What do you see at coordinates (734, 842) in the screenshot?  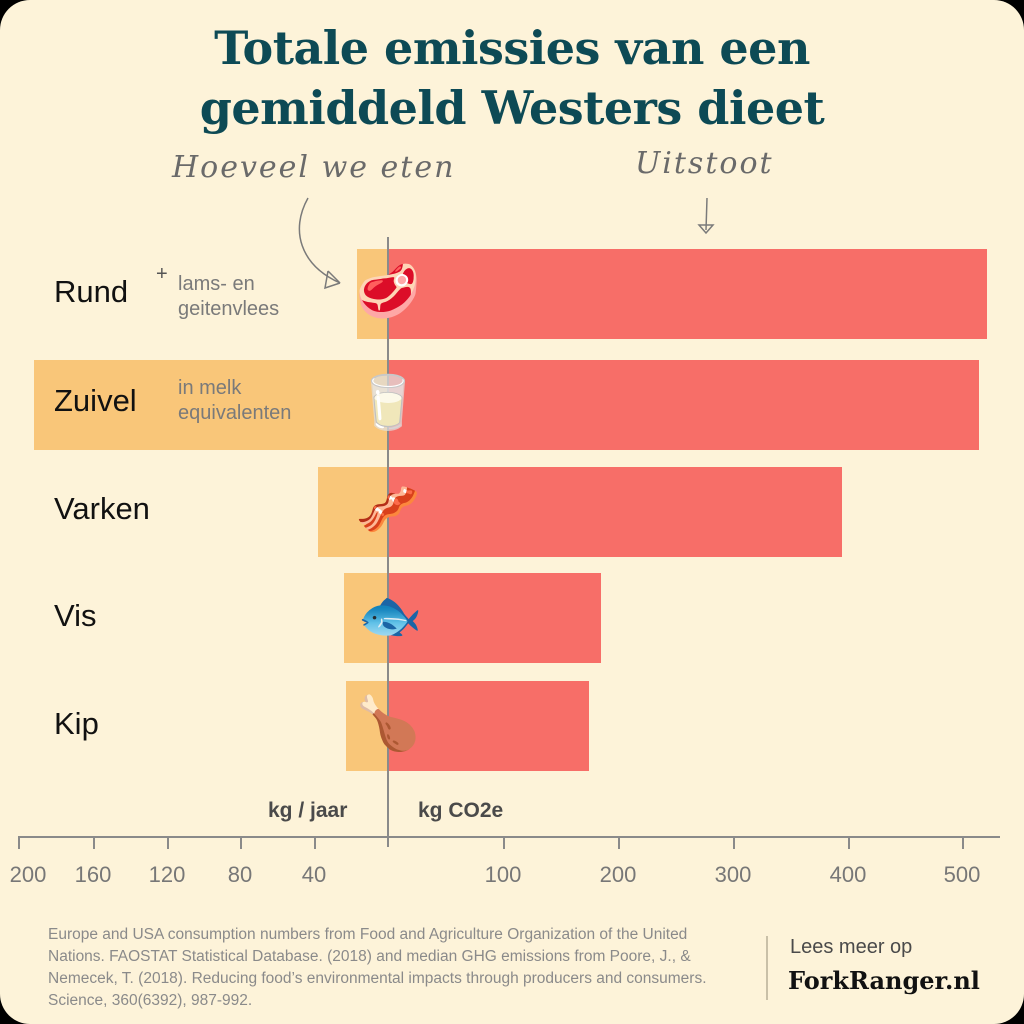 I see `tick-300-right` at bounding box center [734, 842].